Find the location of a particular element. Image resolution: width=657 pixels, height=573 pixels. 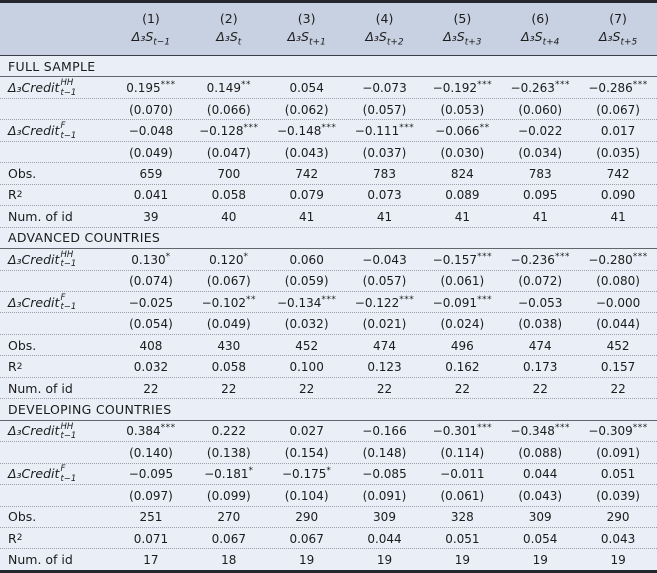

cell-value: −0.025 is located at coordinates (151, 302).